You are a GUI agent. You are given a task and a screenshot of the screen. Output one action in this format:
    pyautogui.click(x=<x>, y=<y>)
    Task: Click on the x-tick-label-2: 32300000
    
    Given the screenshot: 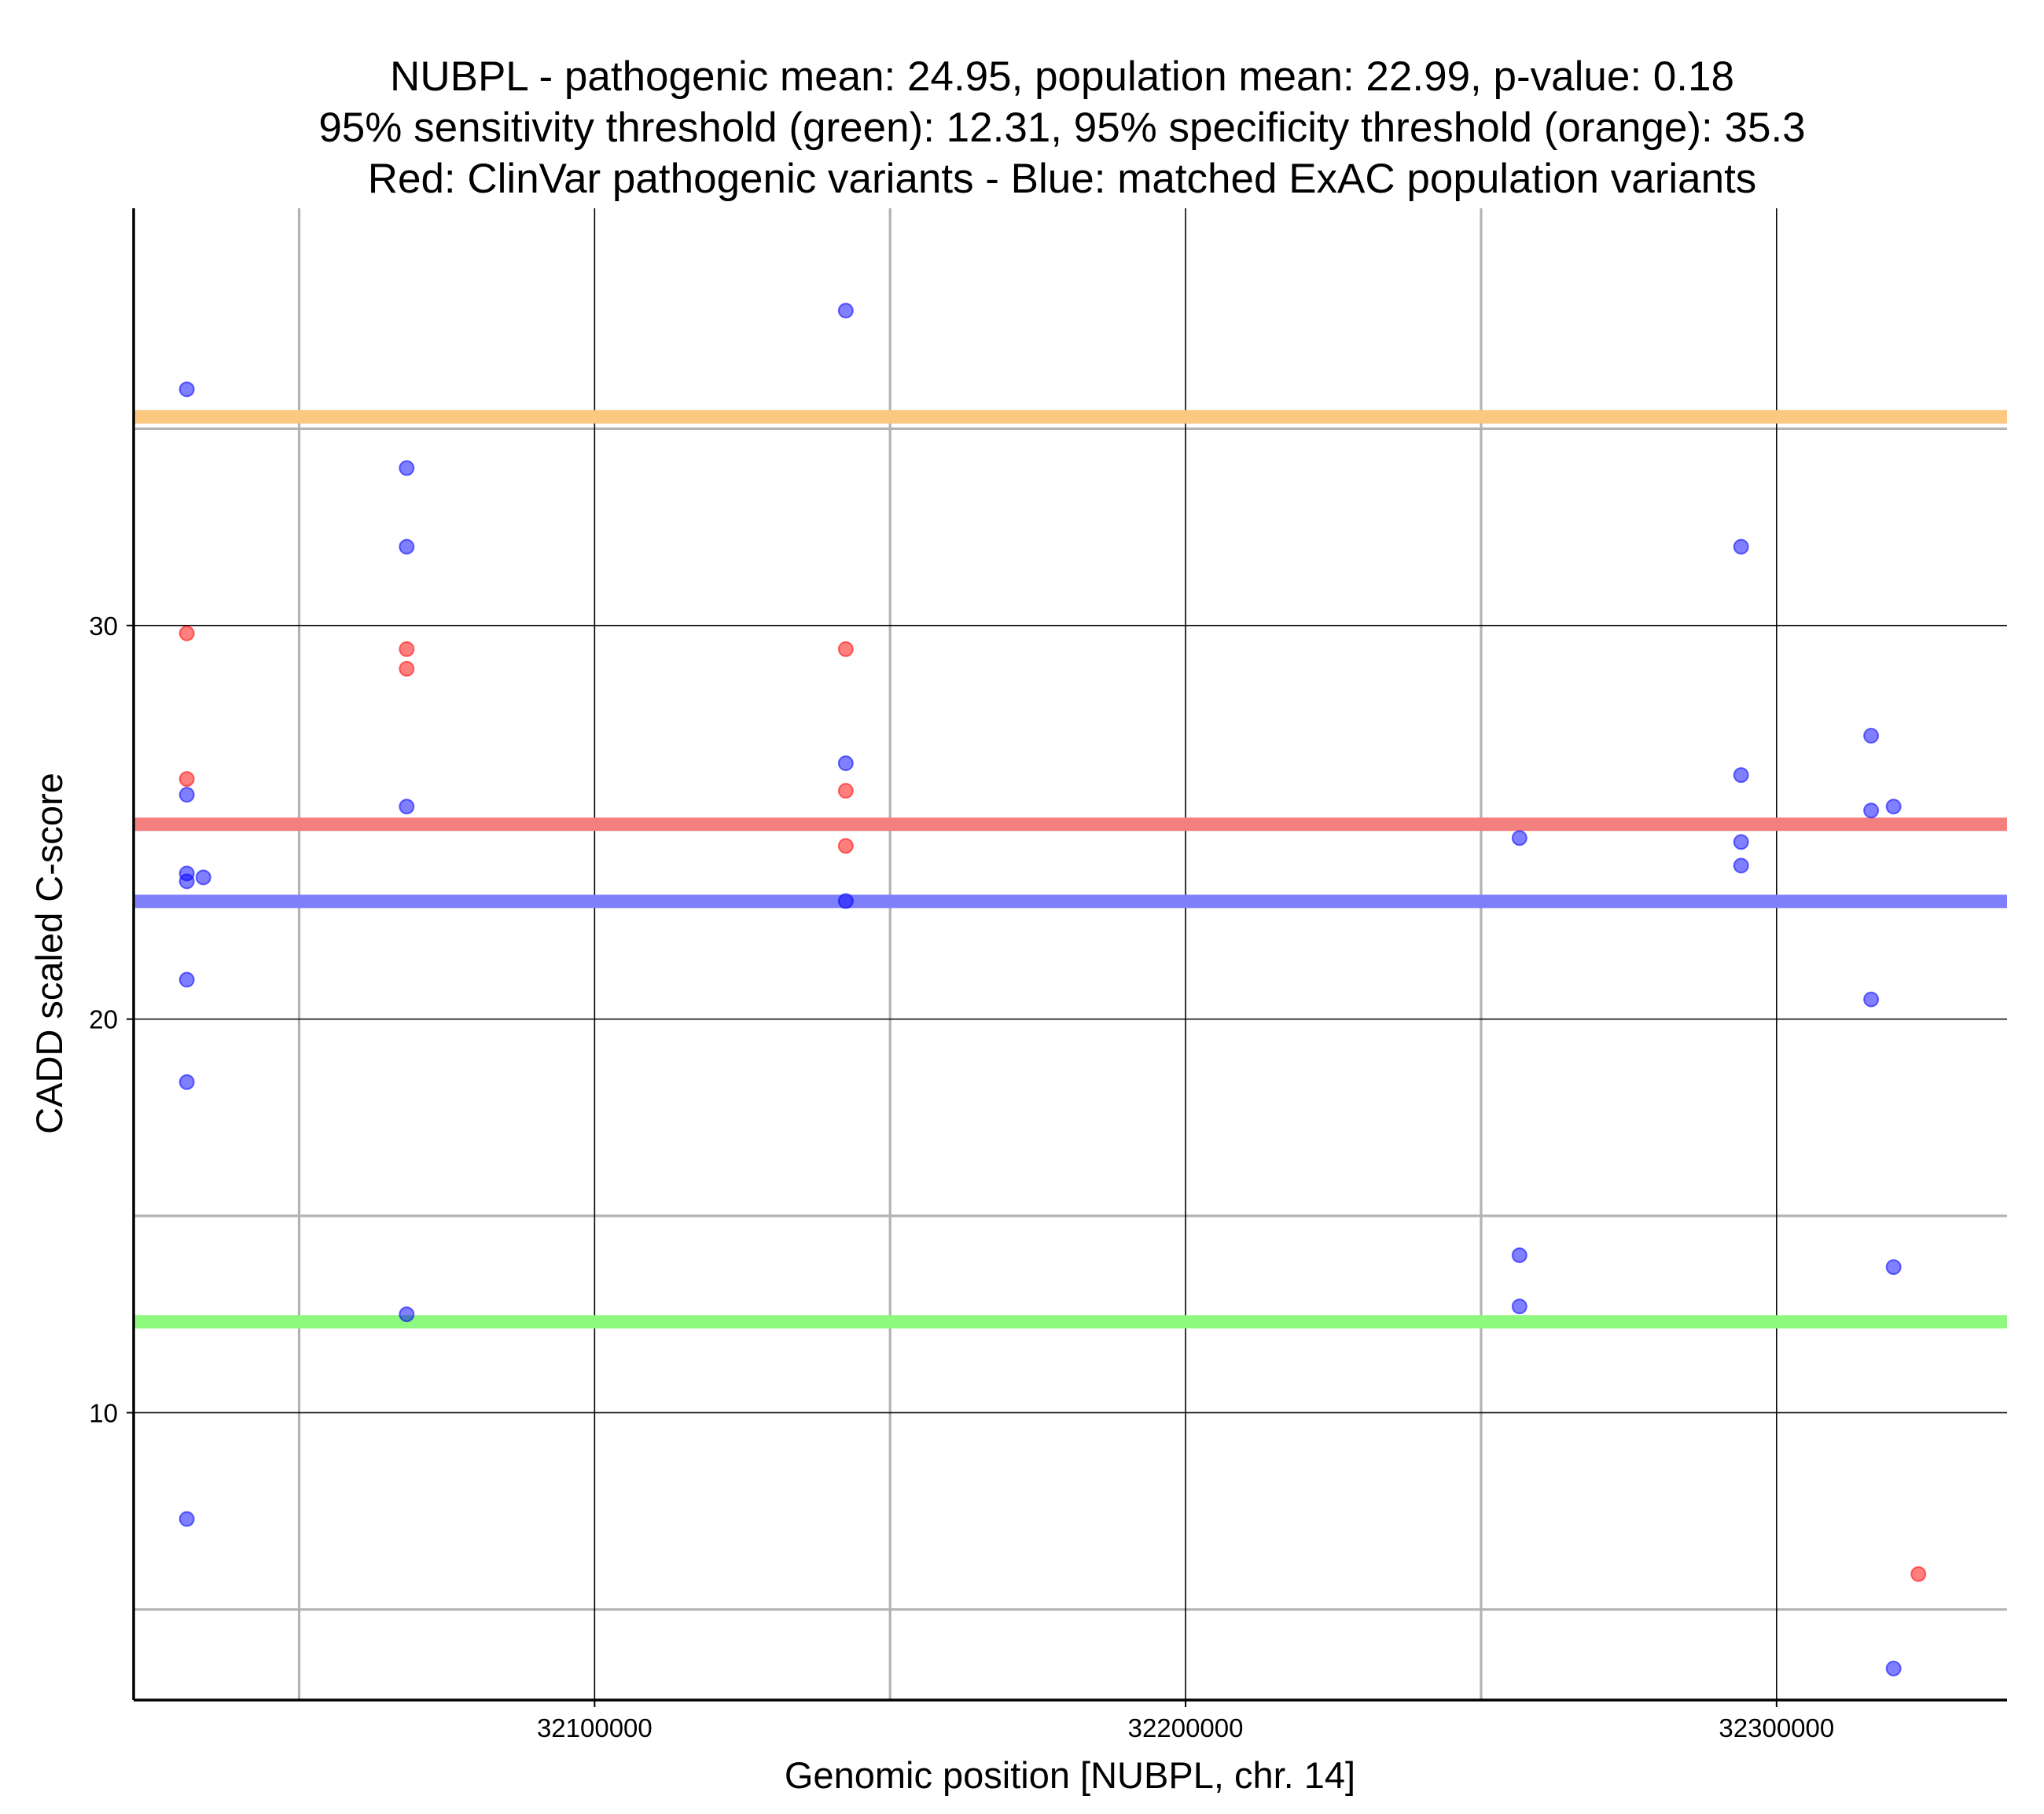 What is the action you would take?
    pyautogui.click(x=1777, y=1727)
    